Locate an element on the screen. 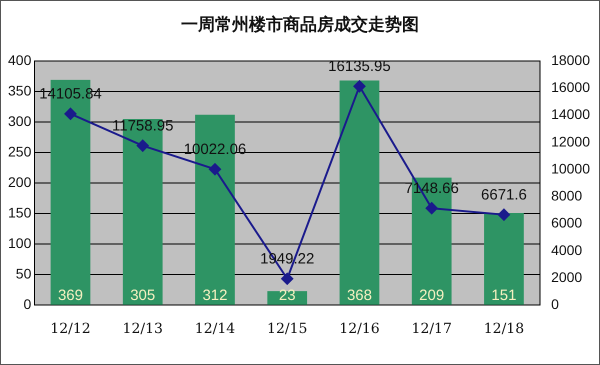 The width and height of the screenshot is (600, 365). data-label: 151 is located at coordinates (503, 295).